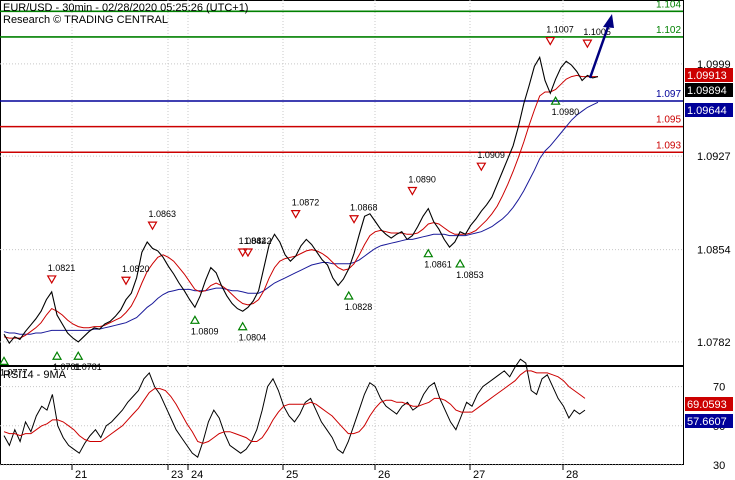  What do you see at coordinates (253, 338) in the screenshot?
I see `pivot-label: 1.0804` at bounding box center [253, 338].